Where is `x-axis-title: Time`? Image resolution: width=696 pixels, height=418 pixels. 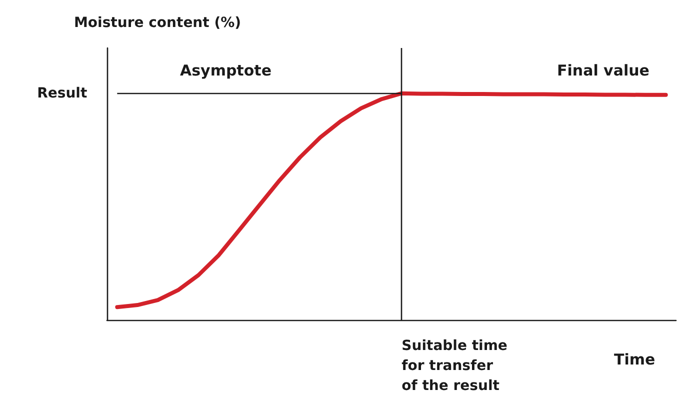
x-axis-title: Time is located at coordinates (635, 359).